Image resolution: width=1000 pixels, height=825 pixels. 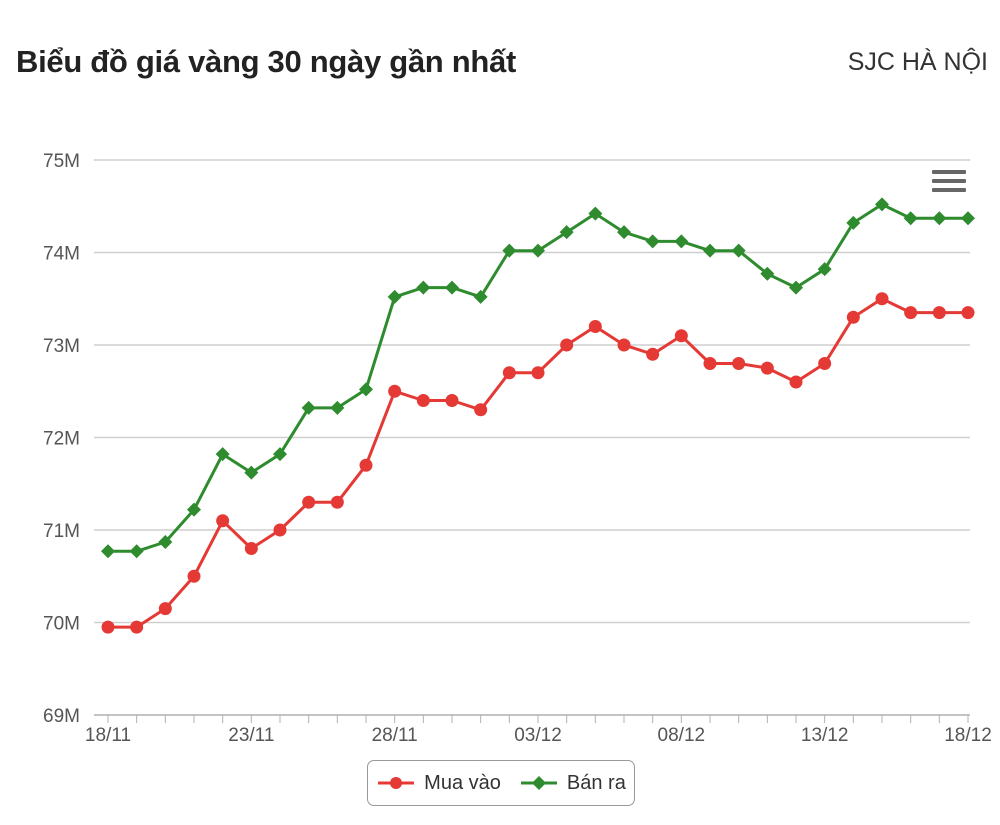 What do you see at coordinates (61, 346) in the screenshot?
I see `y-tick-label: 73M` at bounding box center [61, 346].